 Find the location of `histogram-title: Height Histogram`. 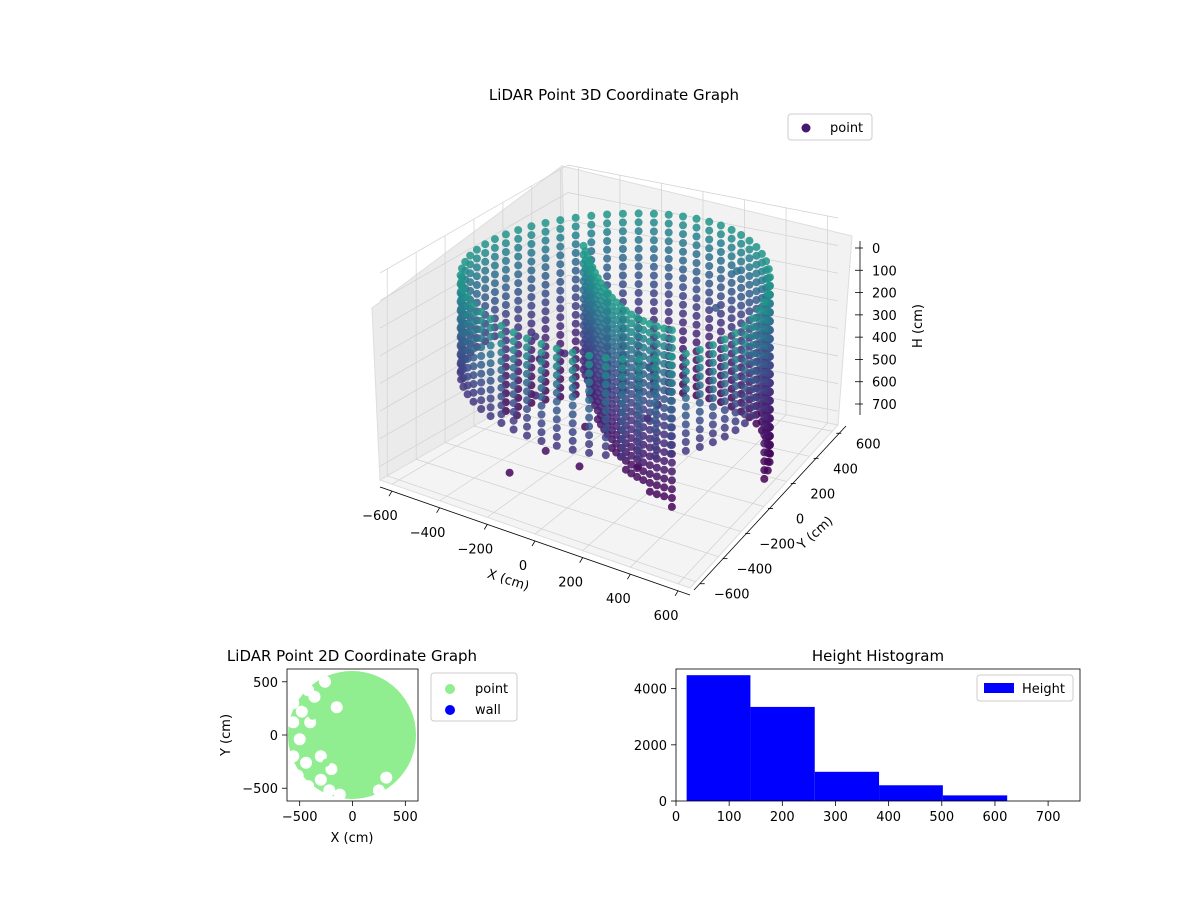

histogram-title: Height Histogram is located at coordinates (878, 656).